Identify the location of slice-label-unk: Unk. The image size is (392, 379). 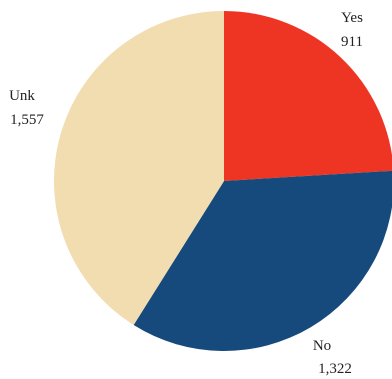
(22, 96).